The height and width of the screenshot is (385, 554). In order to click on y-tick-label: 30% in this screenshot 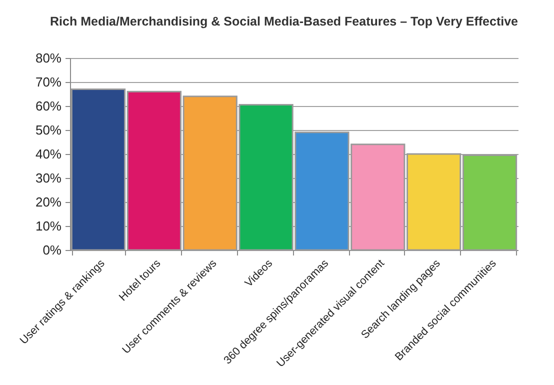, I will do `click(48, 178)`.